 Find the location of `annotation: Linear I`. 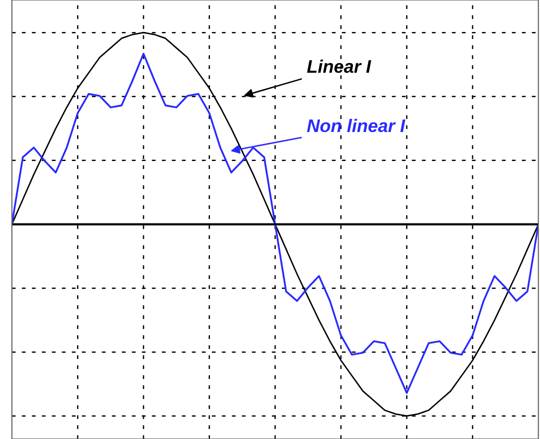

annotation: Linear I is located at coordinates (339, 66).